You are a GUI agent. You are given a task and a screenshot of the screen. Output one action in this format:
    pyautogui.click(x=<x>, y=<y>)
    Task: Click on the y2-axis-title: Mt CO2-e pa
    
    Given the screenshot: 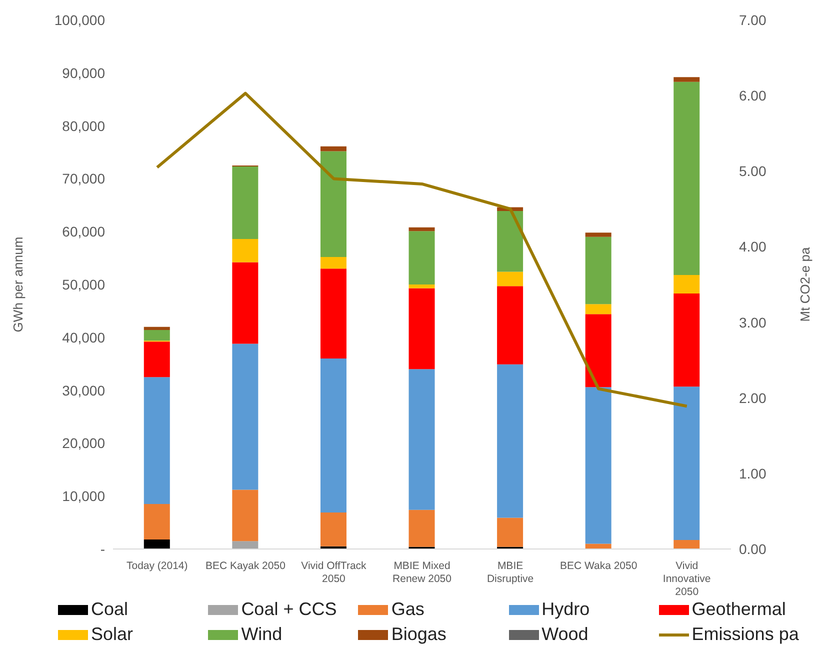 What is the action you would take?
    pyautogui.click(x=805, y=284)
    